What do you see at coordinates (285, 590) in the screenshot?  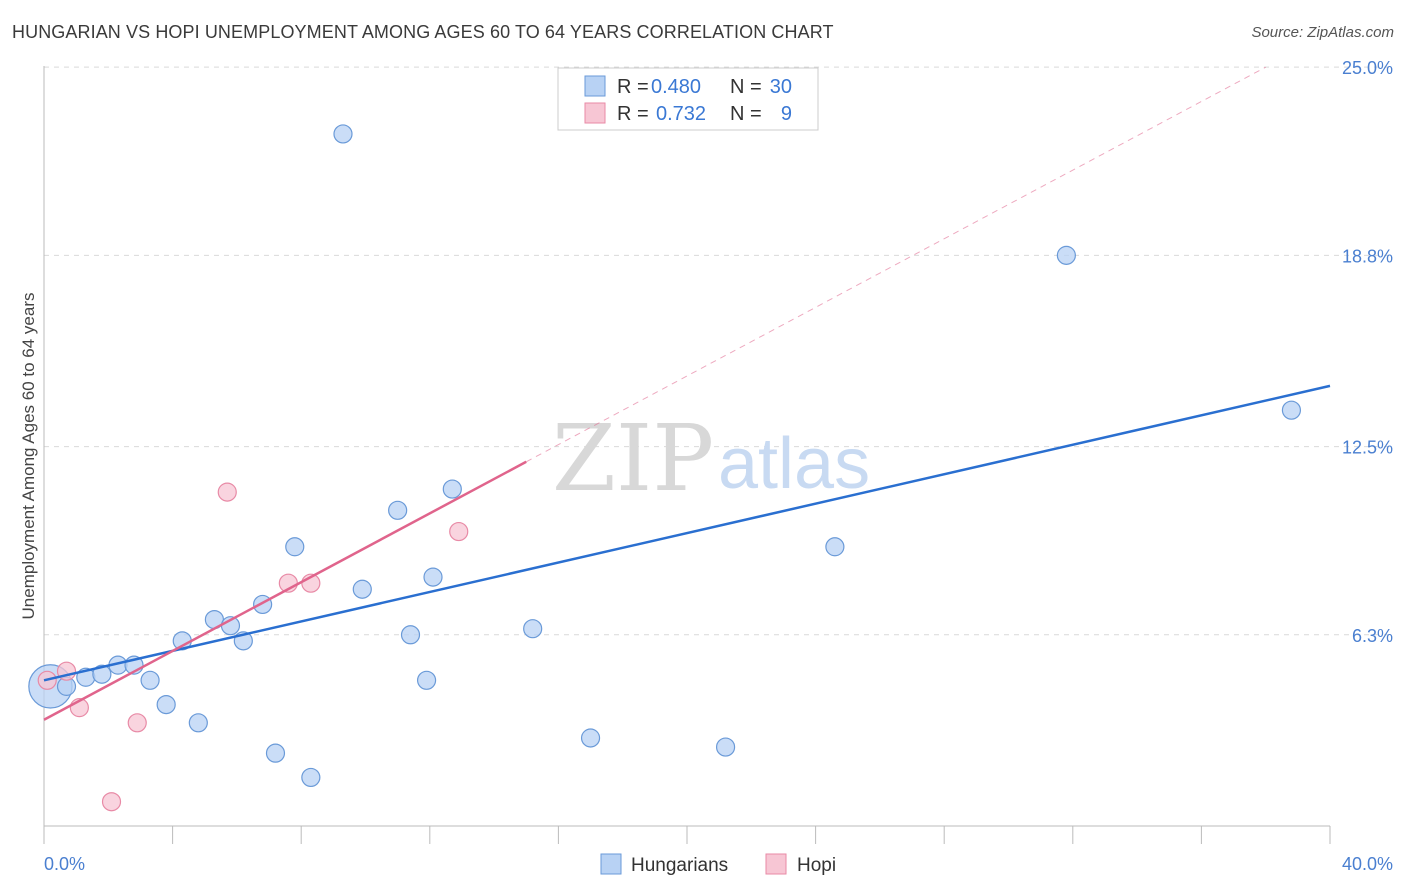 I see `hopi-trend-line` at bounding box center [285, 590].